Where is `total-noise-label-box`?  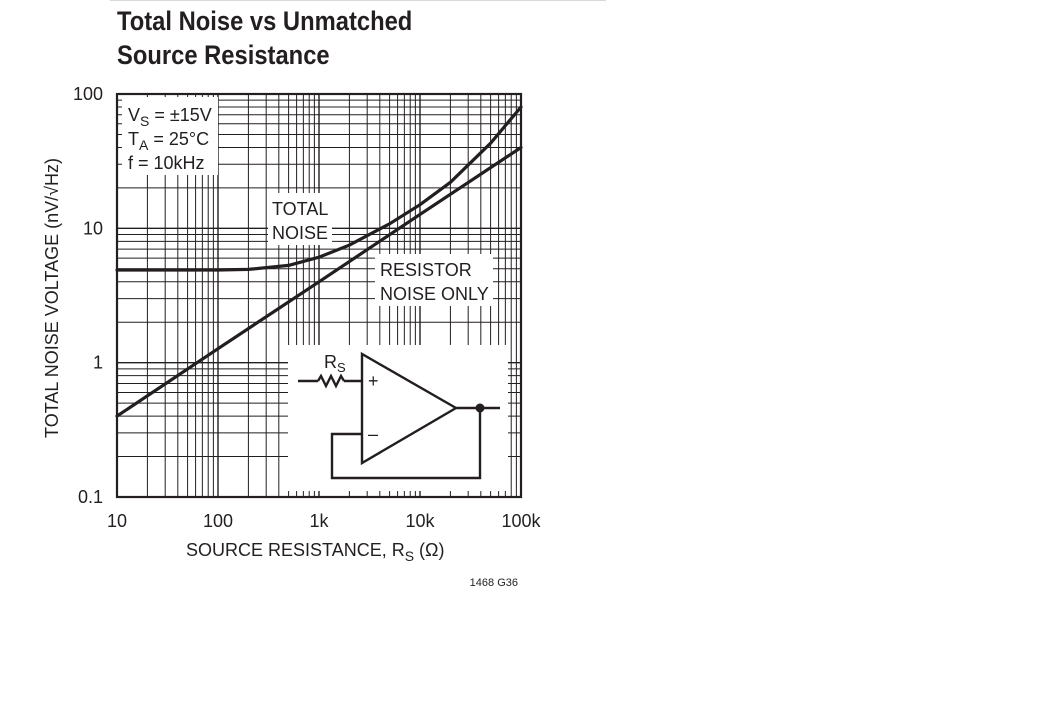 total-noise-label-box is located at coordinates (300, 219).